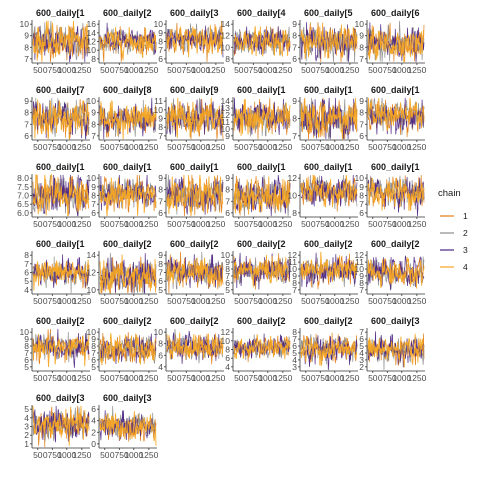 This screenshot has height=480, width=480. Describe the element at coordinates (26, 444) in the screenshot. I see `y-tick-label: 1` at that location.